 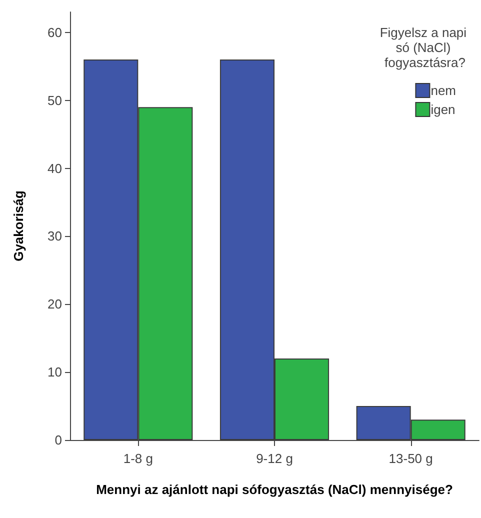 What do you see at coordinates (55, 304) in the screenshot?
I see `y-tick-label: 20` at bounding box center [55, 304].